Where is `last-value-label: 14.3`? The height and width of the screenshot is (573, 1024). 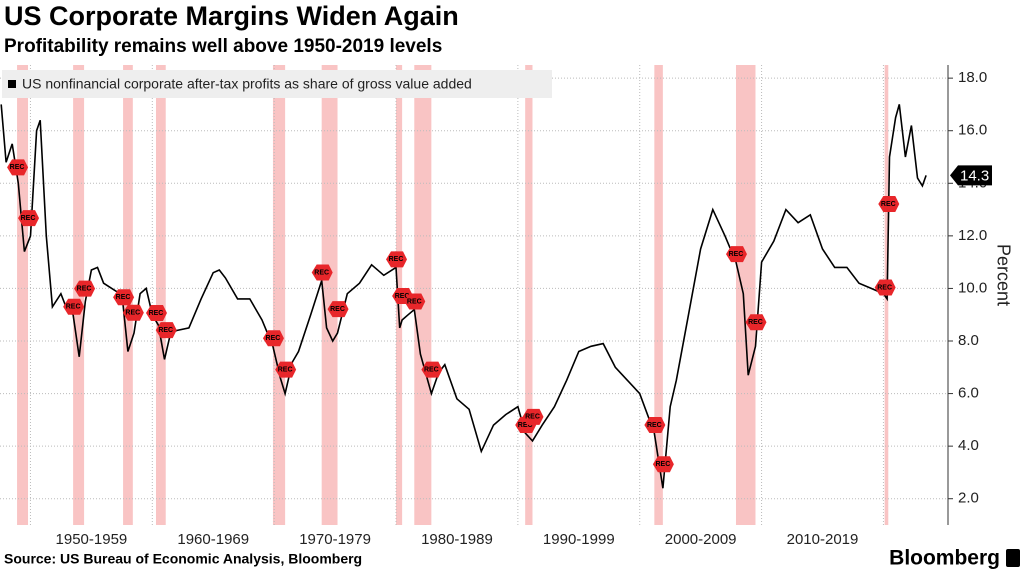 last-value-label: 14.3 is located at coordinates (974, 175).